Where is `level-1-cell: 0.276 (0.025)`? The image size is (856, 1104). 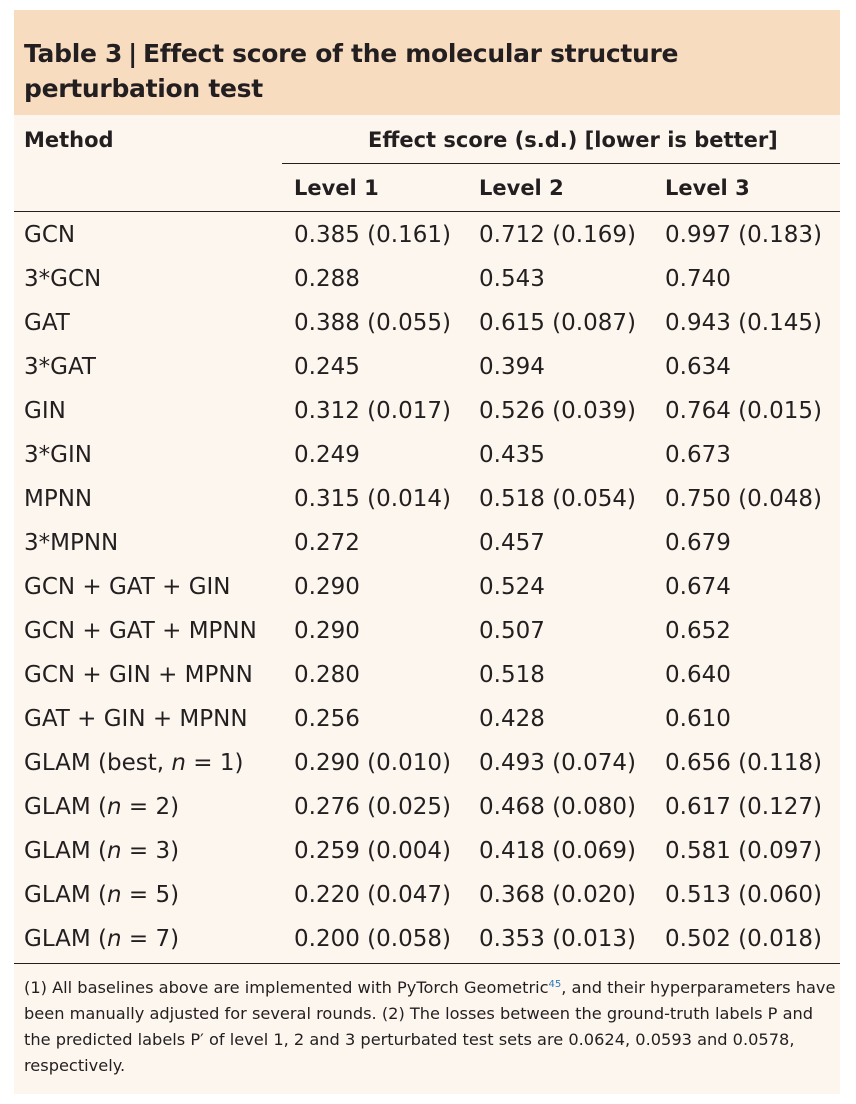
level-1-cell: 0.276 (0.025) is located at coordinates (372, 807).